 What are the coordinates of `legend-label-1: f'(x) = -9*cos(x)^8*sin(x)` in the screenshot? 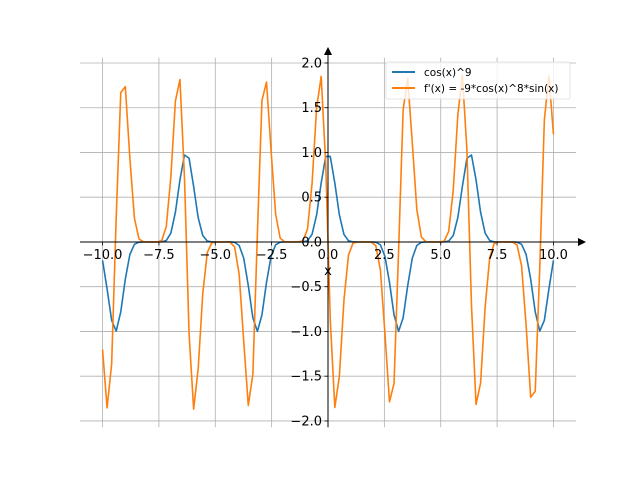 It's located at (491, 89).